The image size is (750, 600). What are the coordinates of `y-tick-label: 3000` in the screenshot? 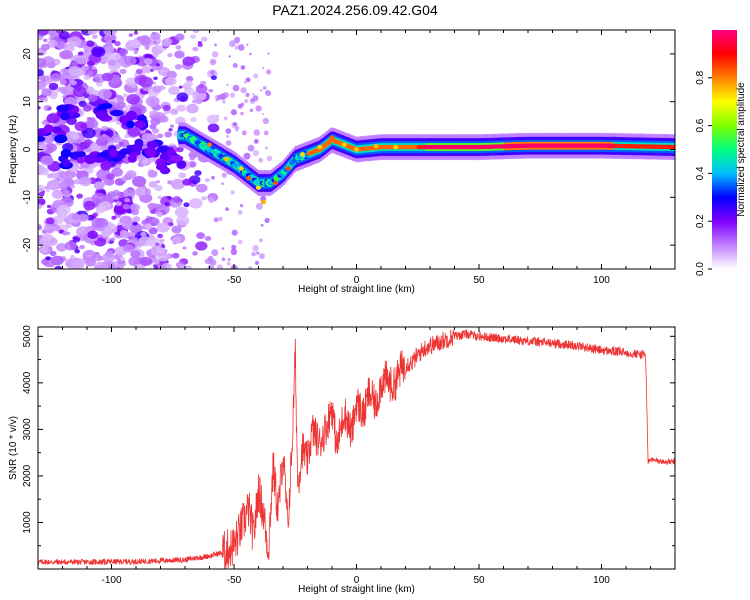 It's located at (27, 429).